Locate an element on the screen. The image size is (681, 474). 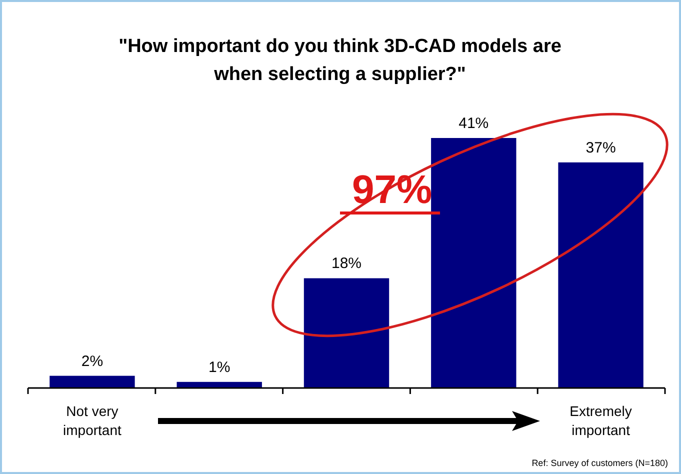
data-label: 37% is located at coordinates (601, 147).